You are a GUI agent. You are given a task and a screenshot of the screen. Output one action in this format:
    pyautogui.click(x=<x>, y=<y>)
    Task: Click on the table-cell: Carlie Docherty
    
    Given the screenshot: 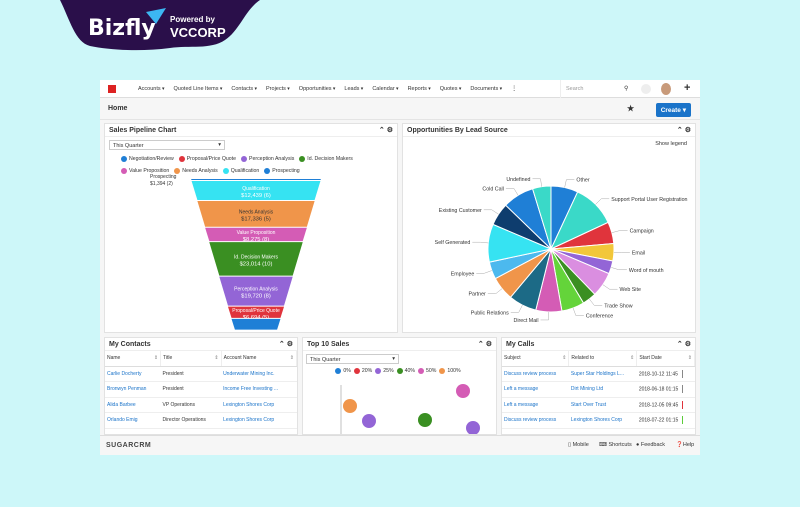 What is the action you would take?
    pyautogui.click(x=133, y=374)
    